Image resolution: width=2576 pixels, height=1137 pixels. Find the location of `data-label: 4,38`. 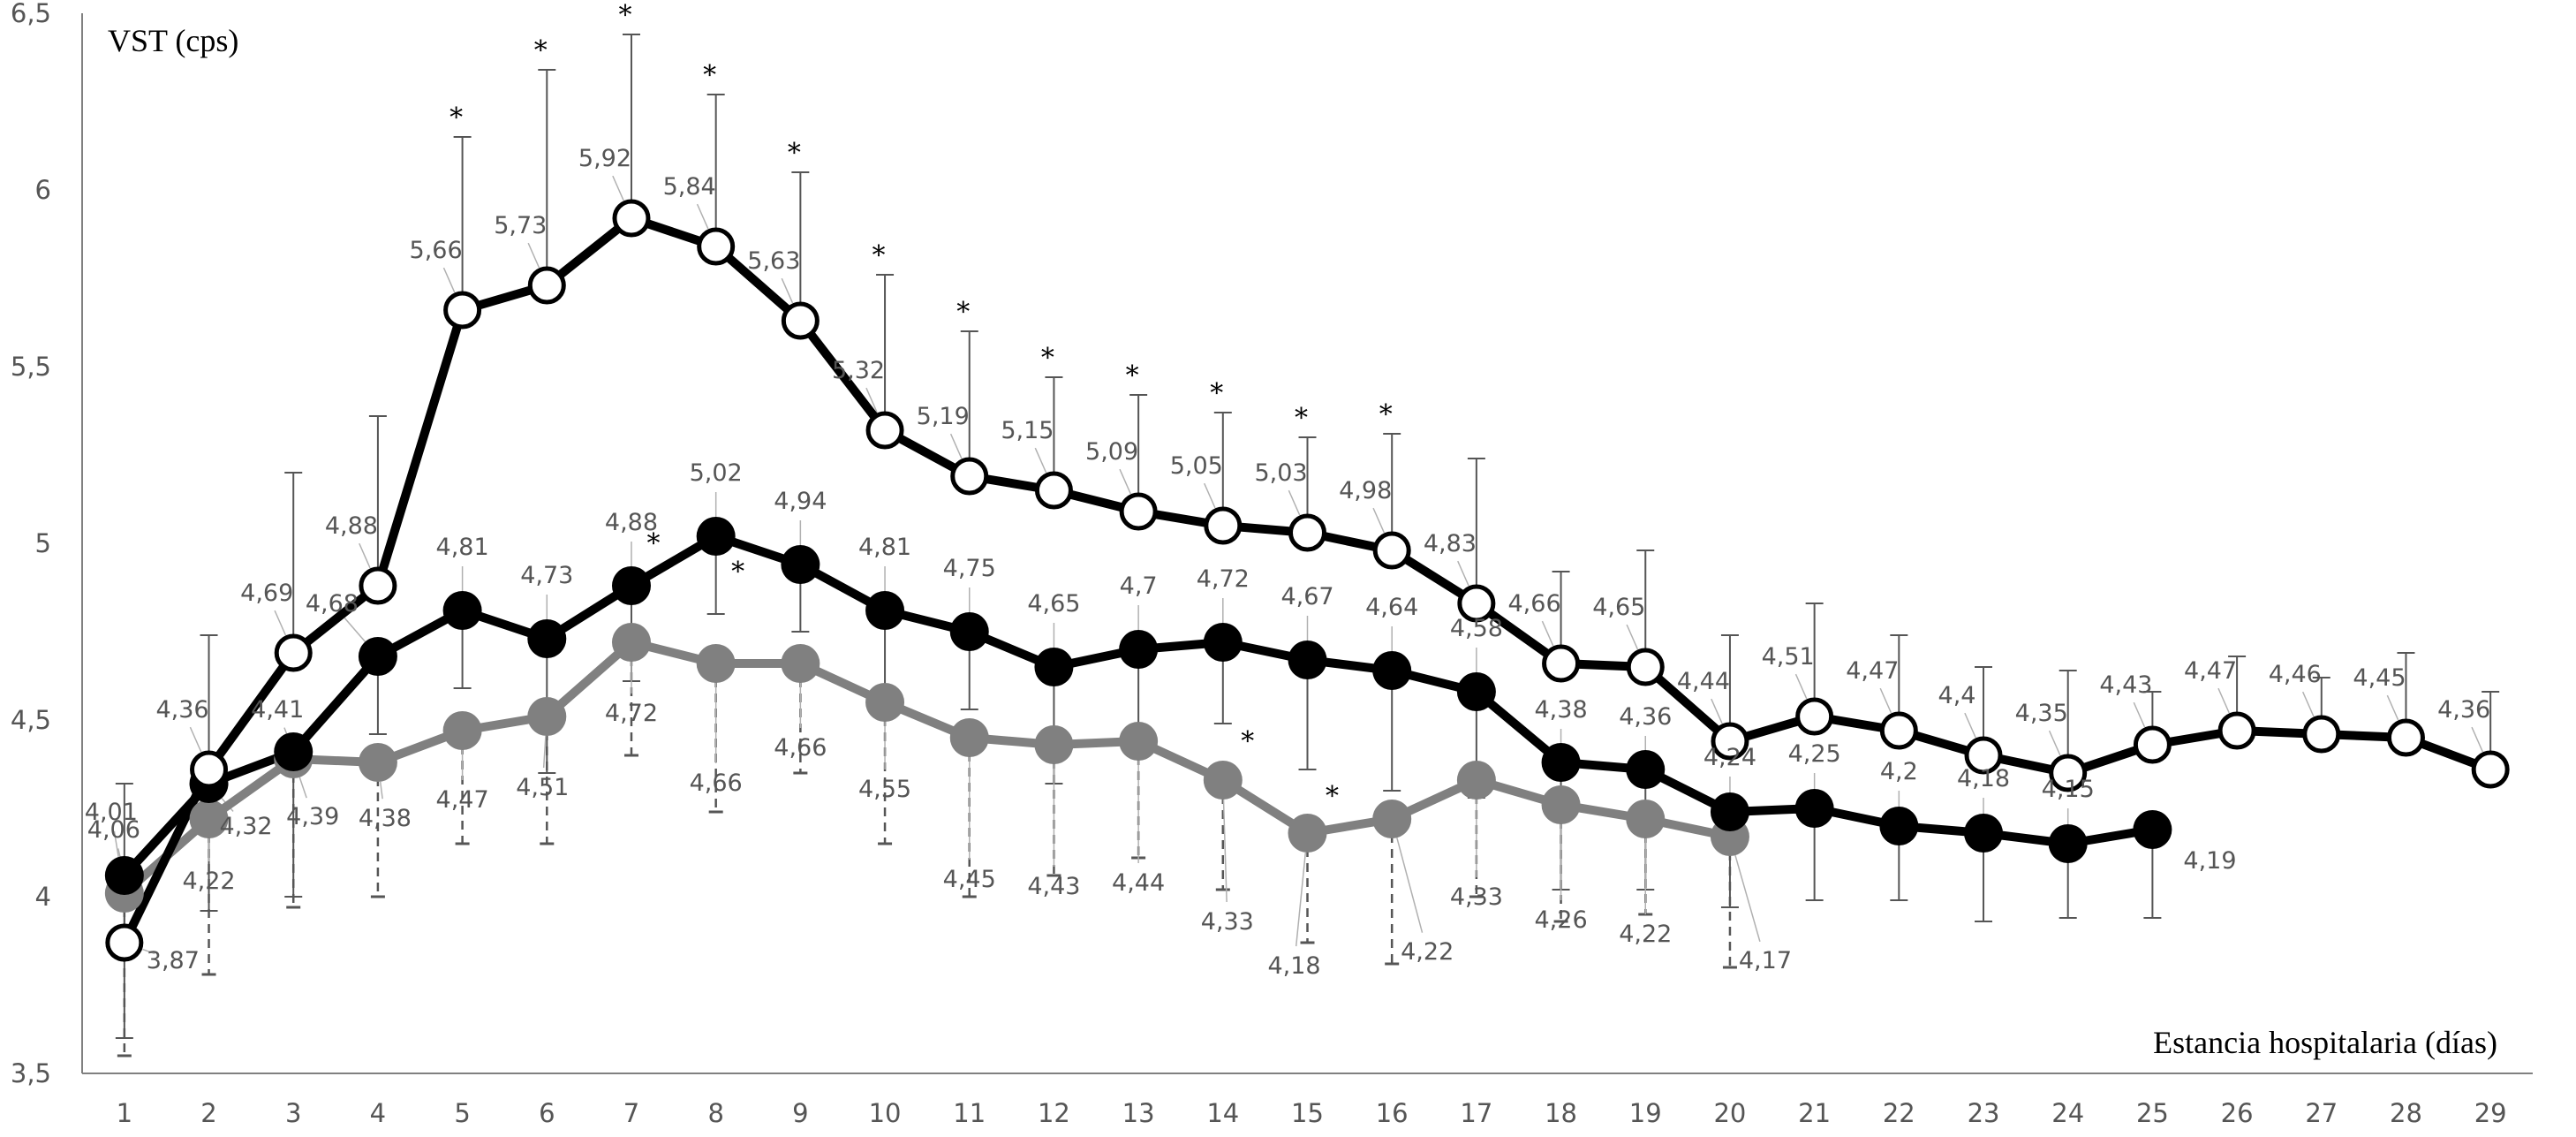

data-label: 4,38 is located at coordinates (385, 818).